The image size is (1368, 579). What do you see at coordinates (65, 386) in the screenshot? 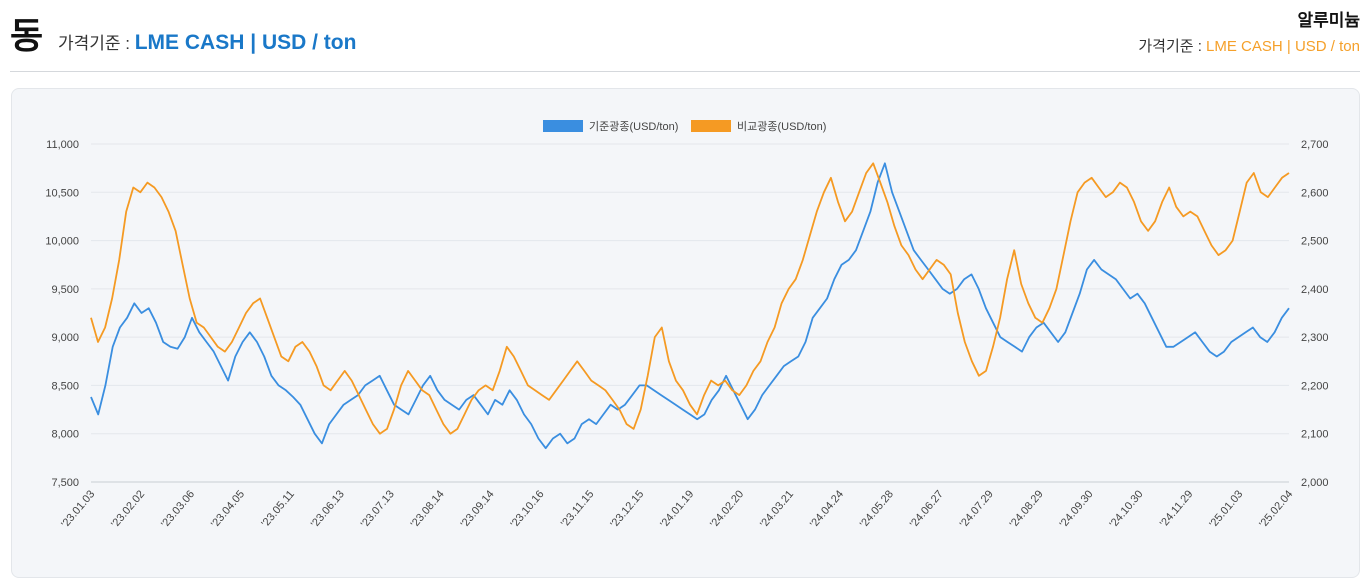
I see `y-left-tick-label: 8,500` at bounding box center [65, 386].